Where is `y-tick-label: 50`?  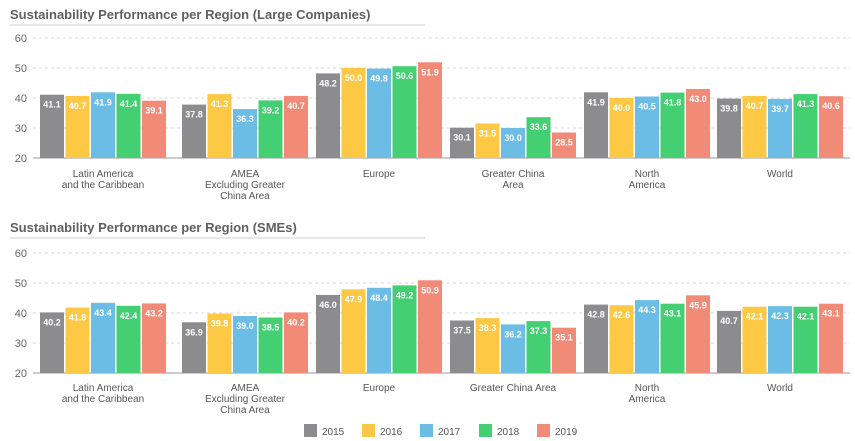
y-tick-label: 50 is located at coordinates (21, 284).